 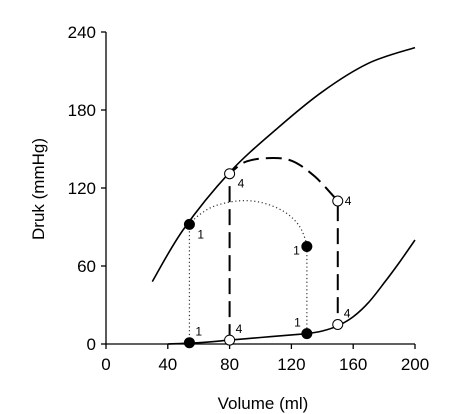 I want to click on y-axis-title: Druk (mmHg), so click(x=38, y=189).